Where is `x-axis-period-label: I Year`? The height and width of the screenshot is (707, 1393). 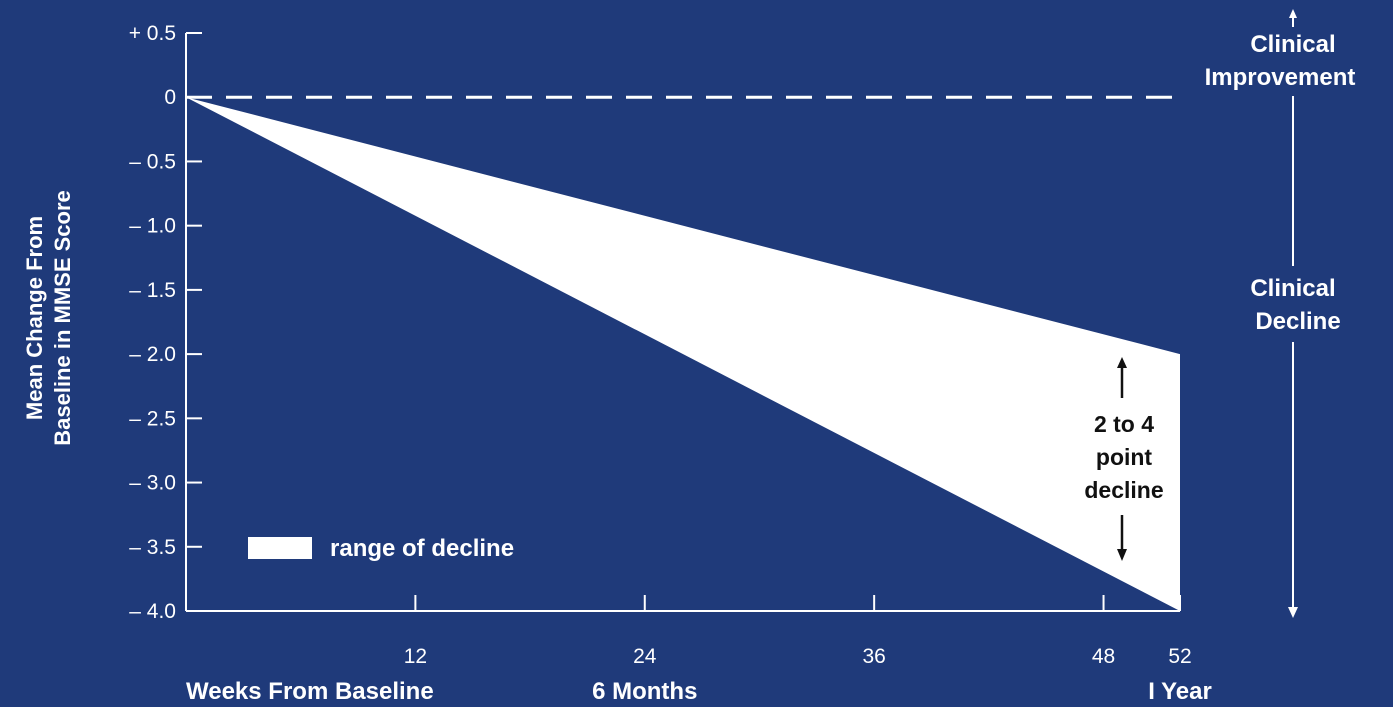 x-axis-period-label: I Year is located at coordinates (1180, 691).